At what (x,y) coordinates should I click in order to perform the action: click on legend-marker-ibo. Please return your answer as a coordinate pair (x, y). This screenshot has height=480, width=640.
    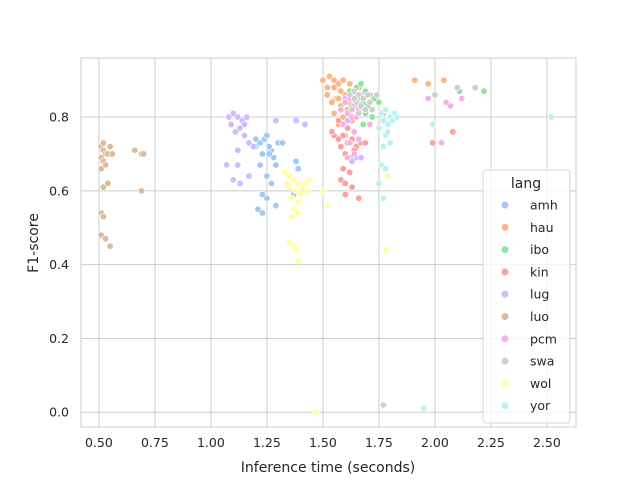
    Looking at the image, I should click on (505, 249).